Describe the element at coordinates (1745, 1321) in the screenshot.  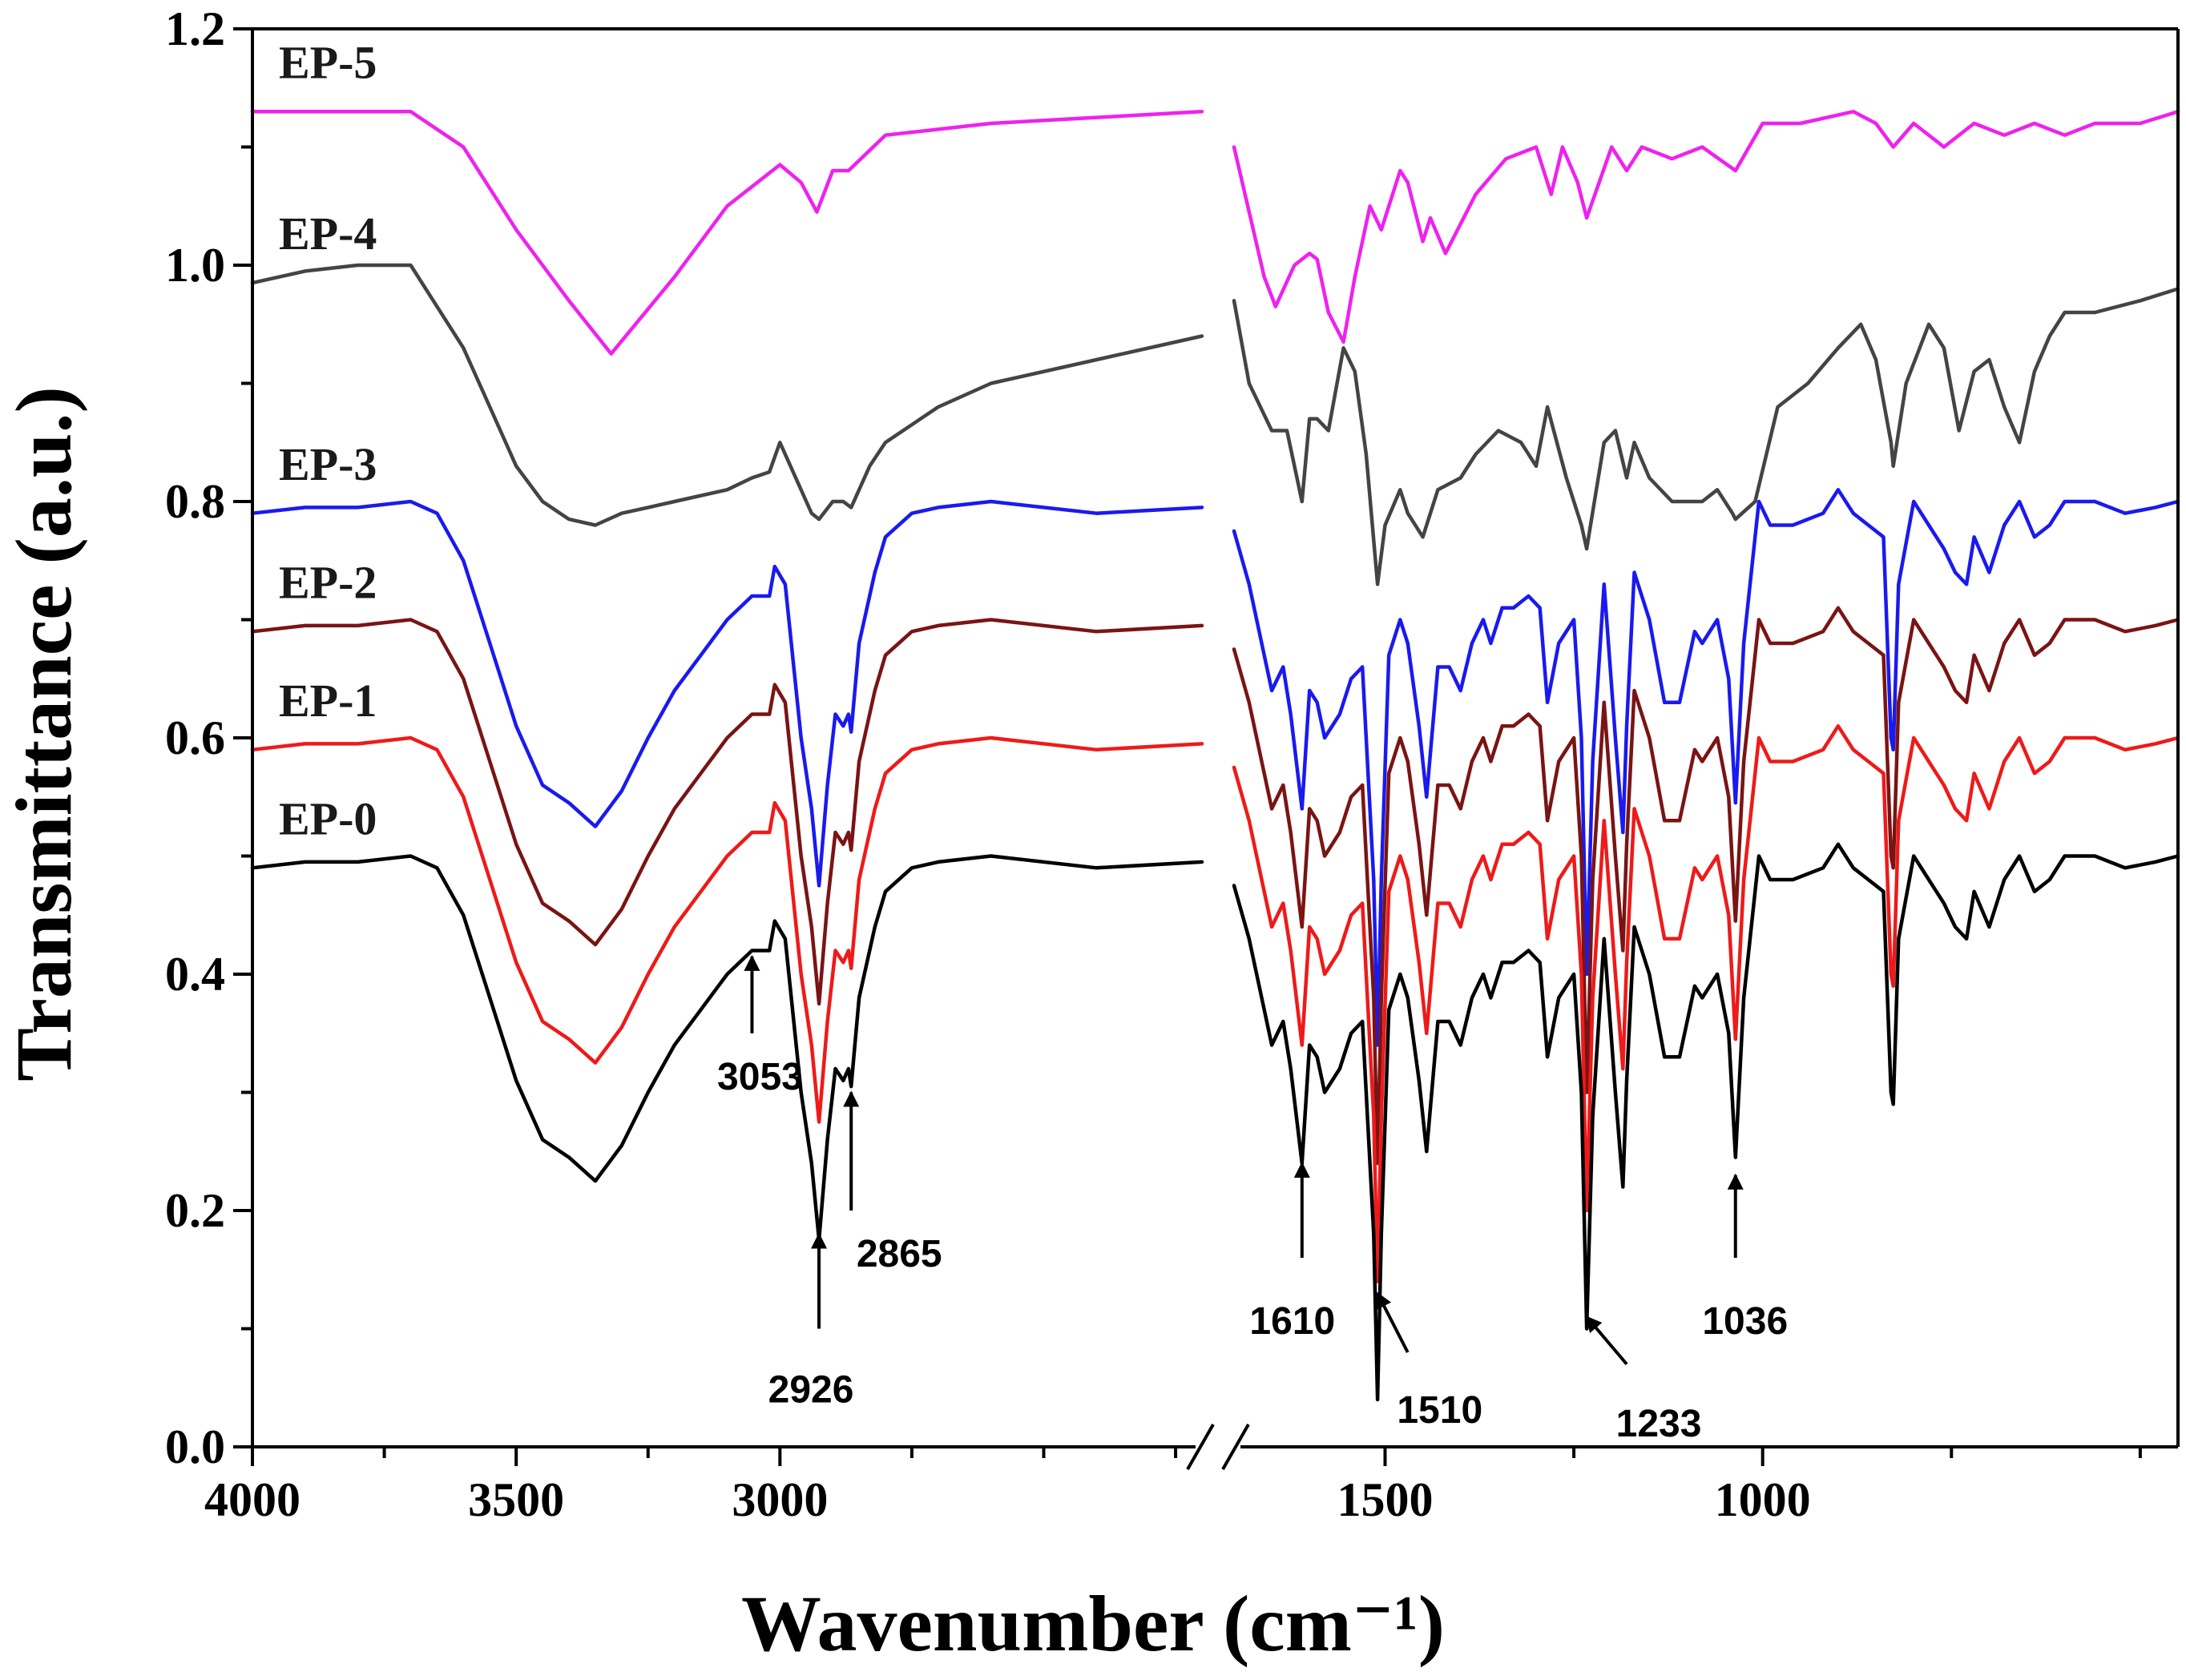
I see `annotation-label: 1036` at that location.